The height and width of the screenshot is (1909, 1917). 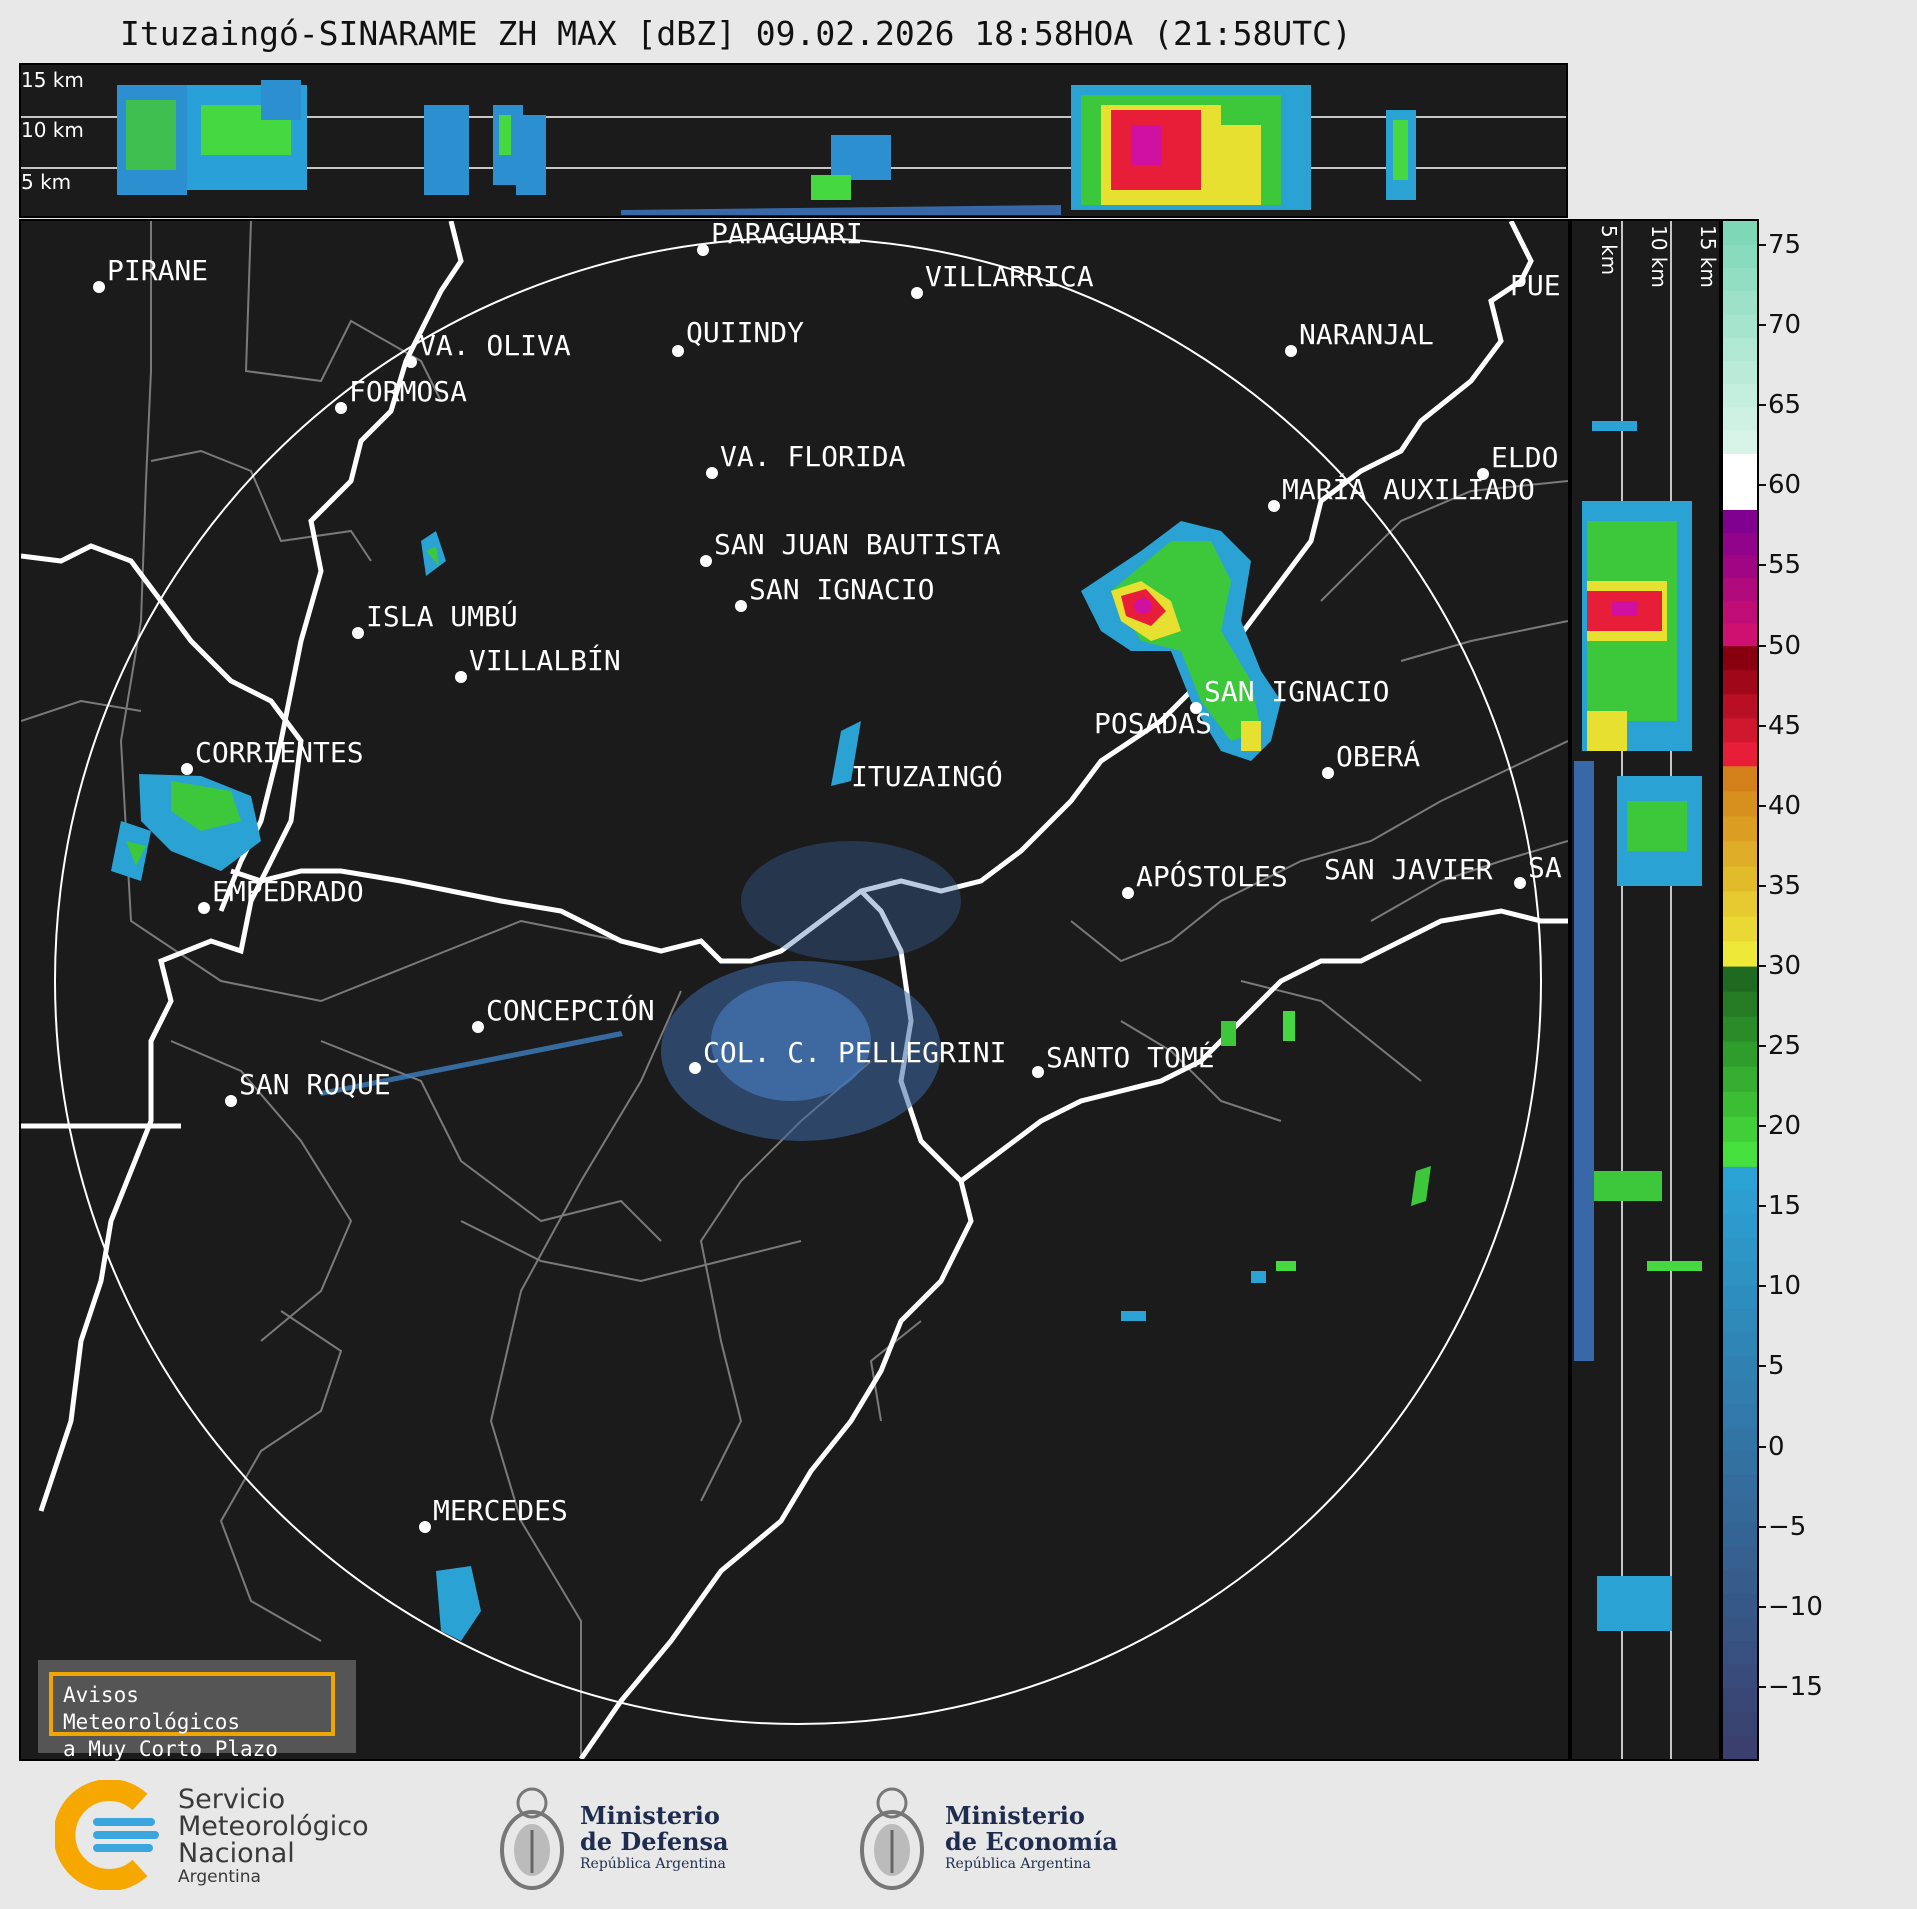 I want to click on height-label-15km: 15 km, so click(x=52, y=80).